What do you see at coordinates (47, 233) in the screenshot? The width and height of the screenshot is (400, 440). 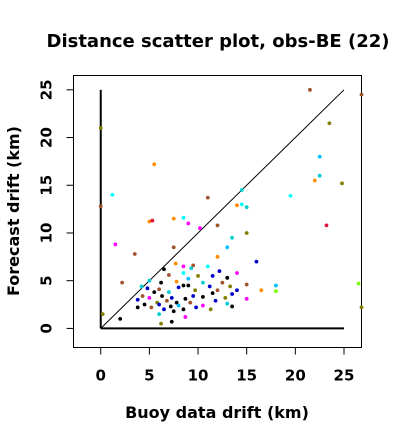 I see `y-tick-label-2: 10` at bounding box center [47, 233].